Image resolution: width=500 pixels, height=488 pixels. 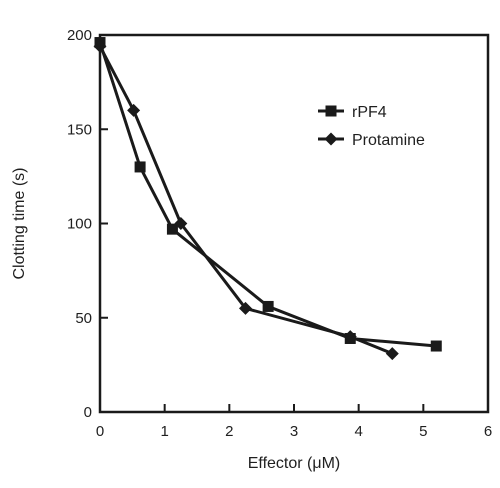 What do you see at coordinates (164, 431) in the screenshot?
I see `x-tick-label: 1` at bounding box center [164, 431].